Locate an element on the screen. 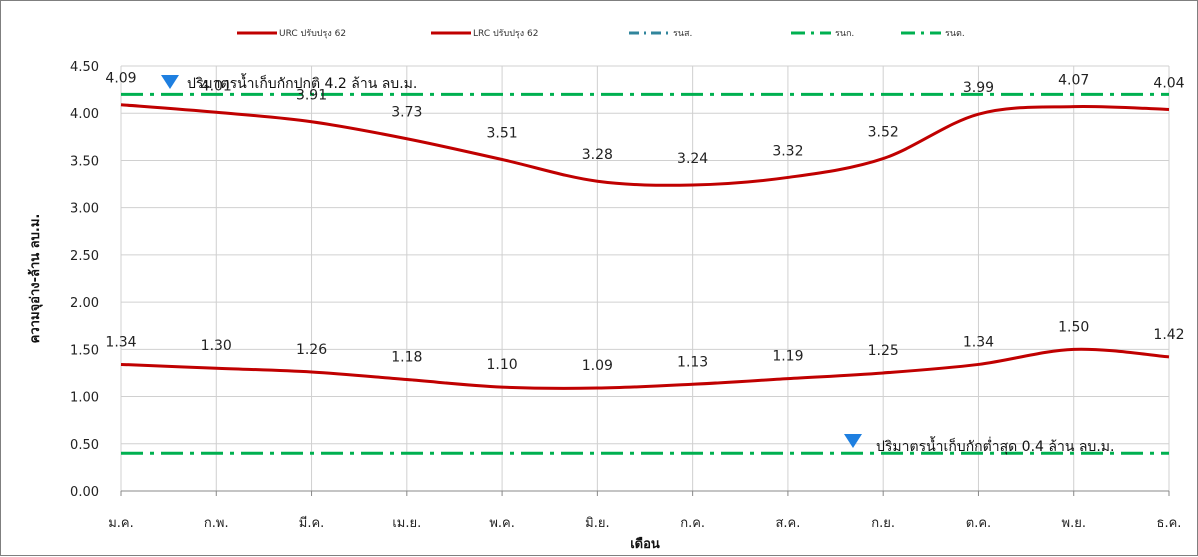  data-label: 1.50 is located at coordinates (1073, 327).